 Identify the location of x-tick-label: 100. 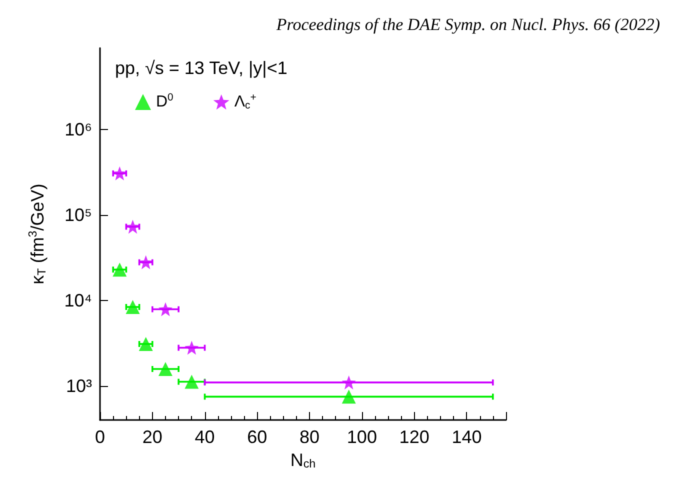
(361, 437).